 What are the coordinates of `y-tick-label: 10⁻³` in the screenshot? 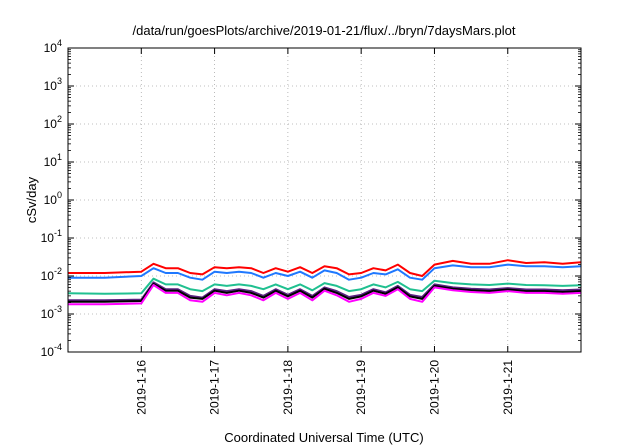 It's located at (51, 312).